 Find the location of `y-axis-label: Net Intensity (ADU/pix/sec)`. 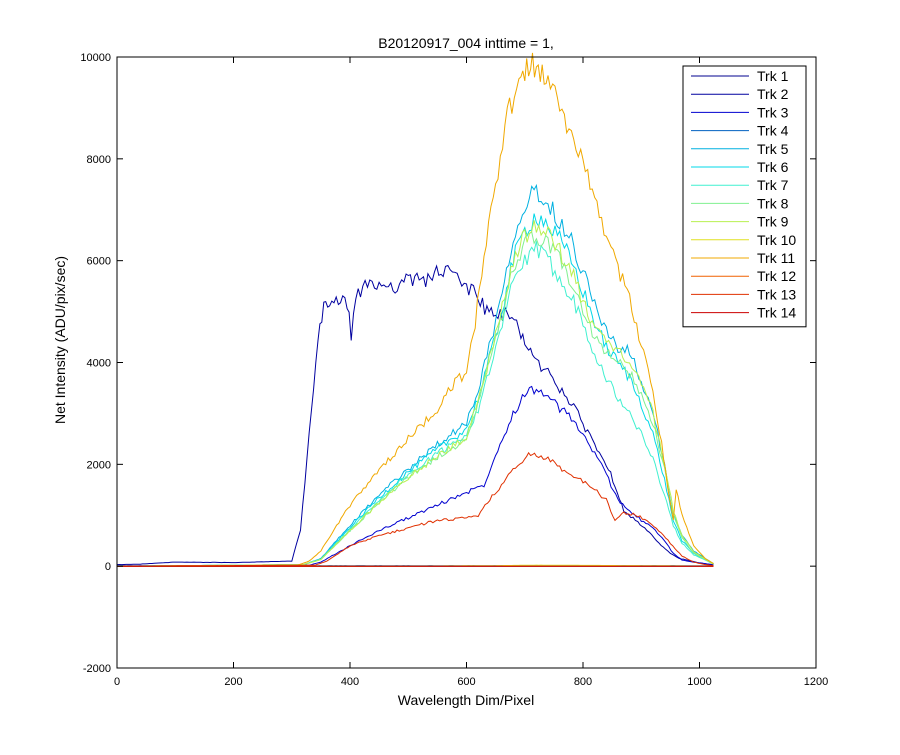

y-axis-label: Net Intensity (ADU/pix/sec) is located at coordinates (60, 340).